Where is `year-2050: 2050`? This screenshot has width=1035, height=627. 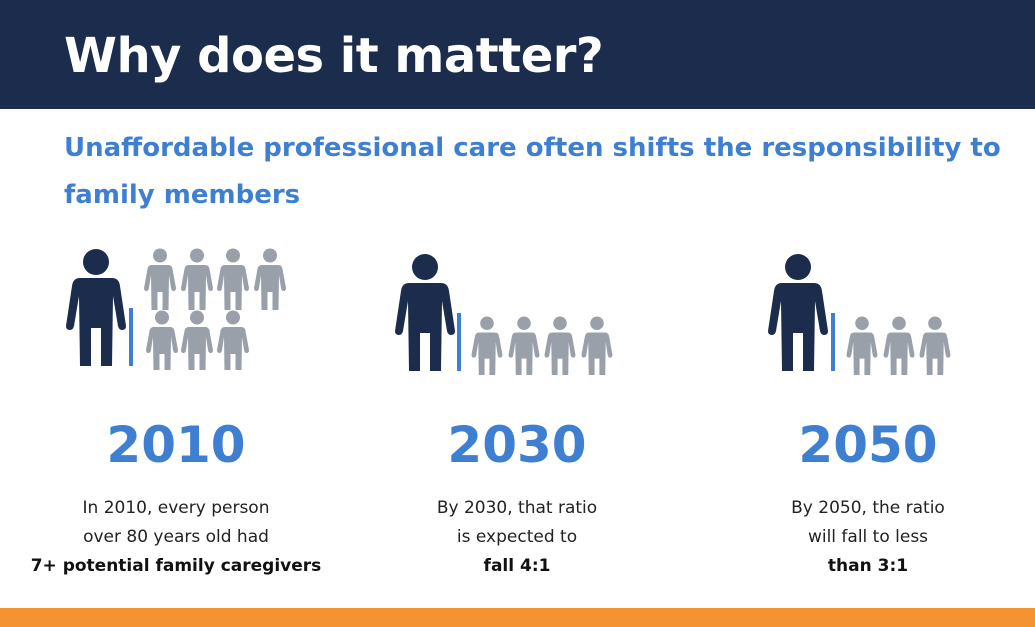 year-2050: 2050 is located at coordinates (868, 445).